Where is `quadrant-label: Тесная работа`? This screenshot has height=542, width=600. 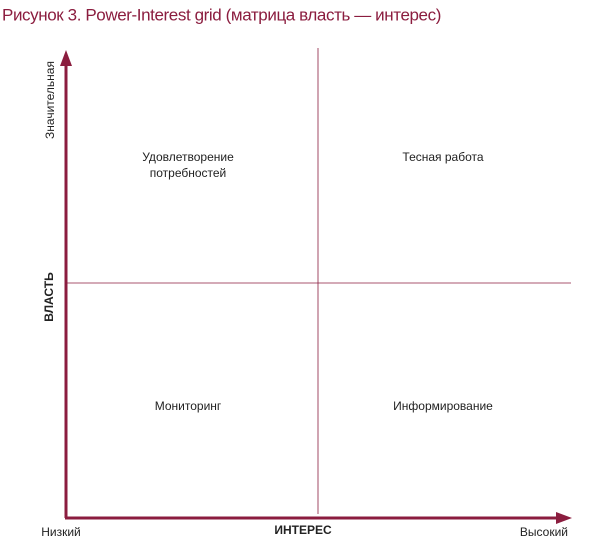
quadrant-label: Тесная работа is located at coordinates (442, 157).